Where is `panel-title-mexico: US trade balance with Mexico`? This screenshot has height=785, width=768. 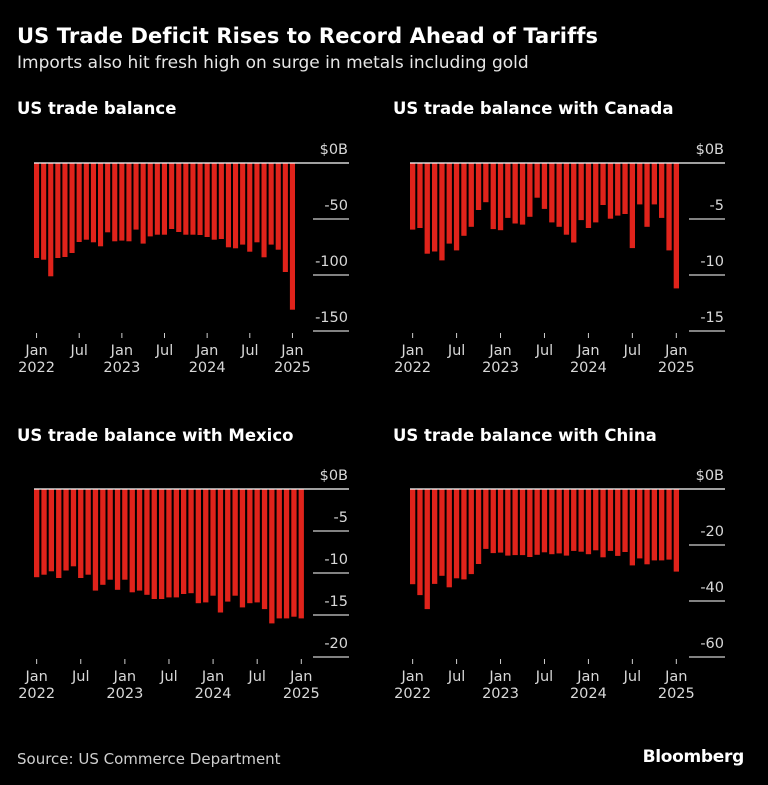 panel-title-mexico: US trade balance with Mexico is located at coordinates (155, 435).